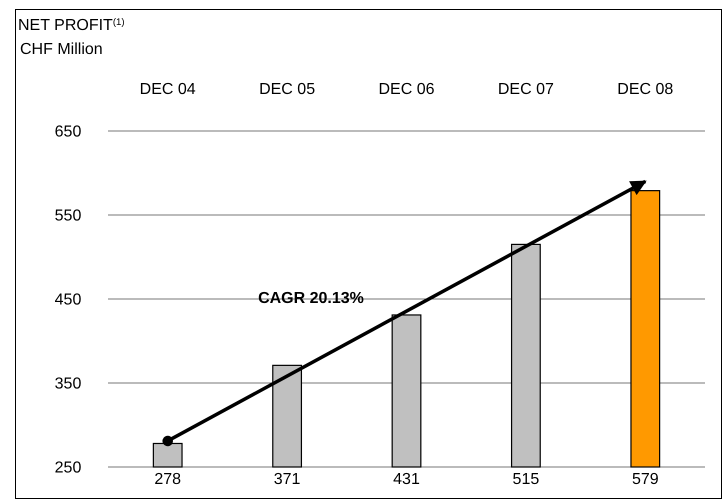 The height and width of the screenshot is (499, 723). Describe the element at coordinates (68, 300) in the screenshot. I see `y-tick-label: 450` at that location.